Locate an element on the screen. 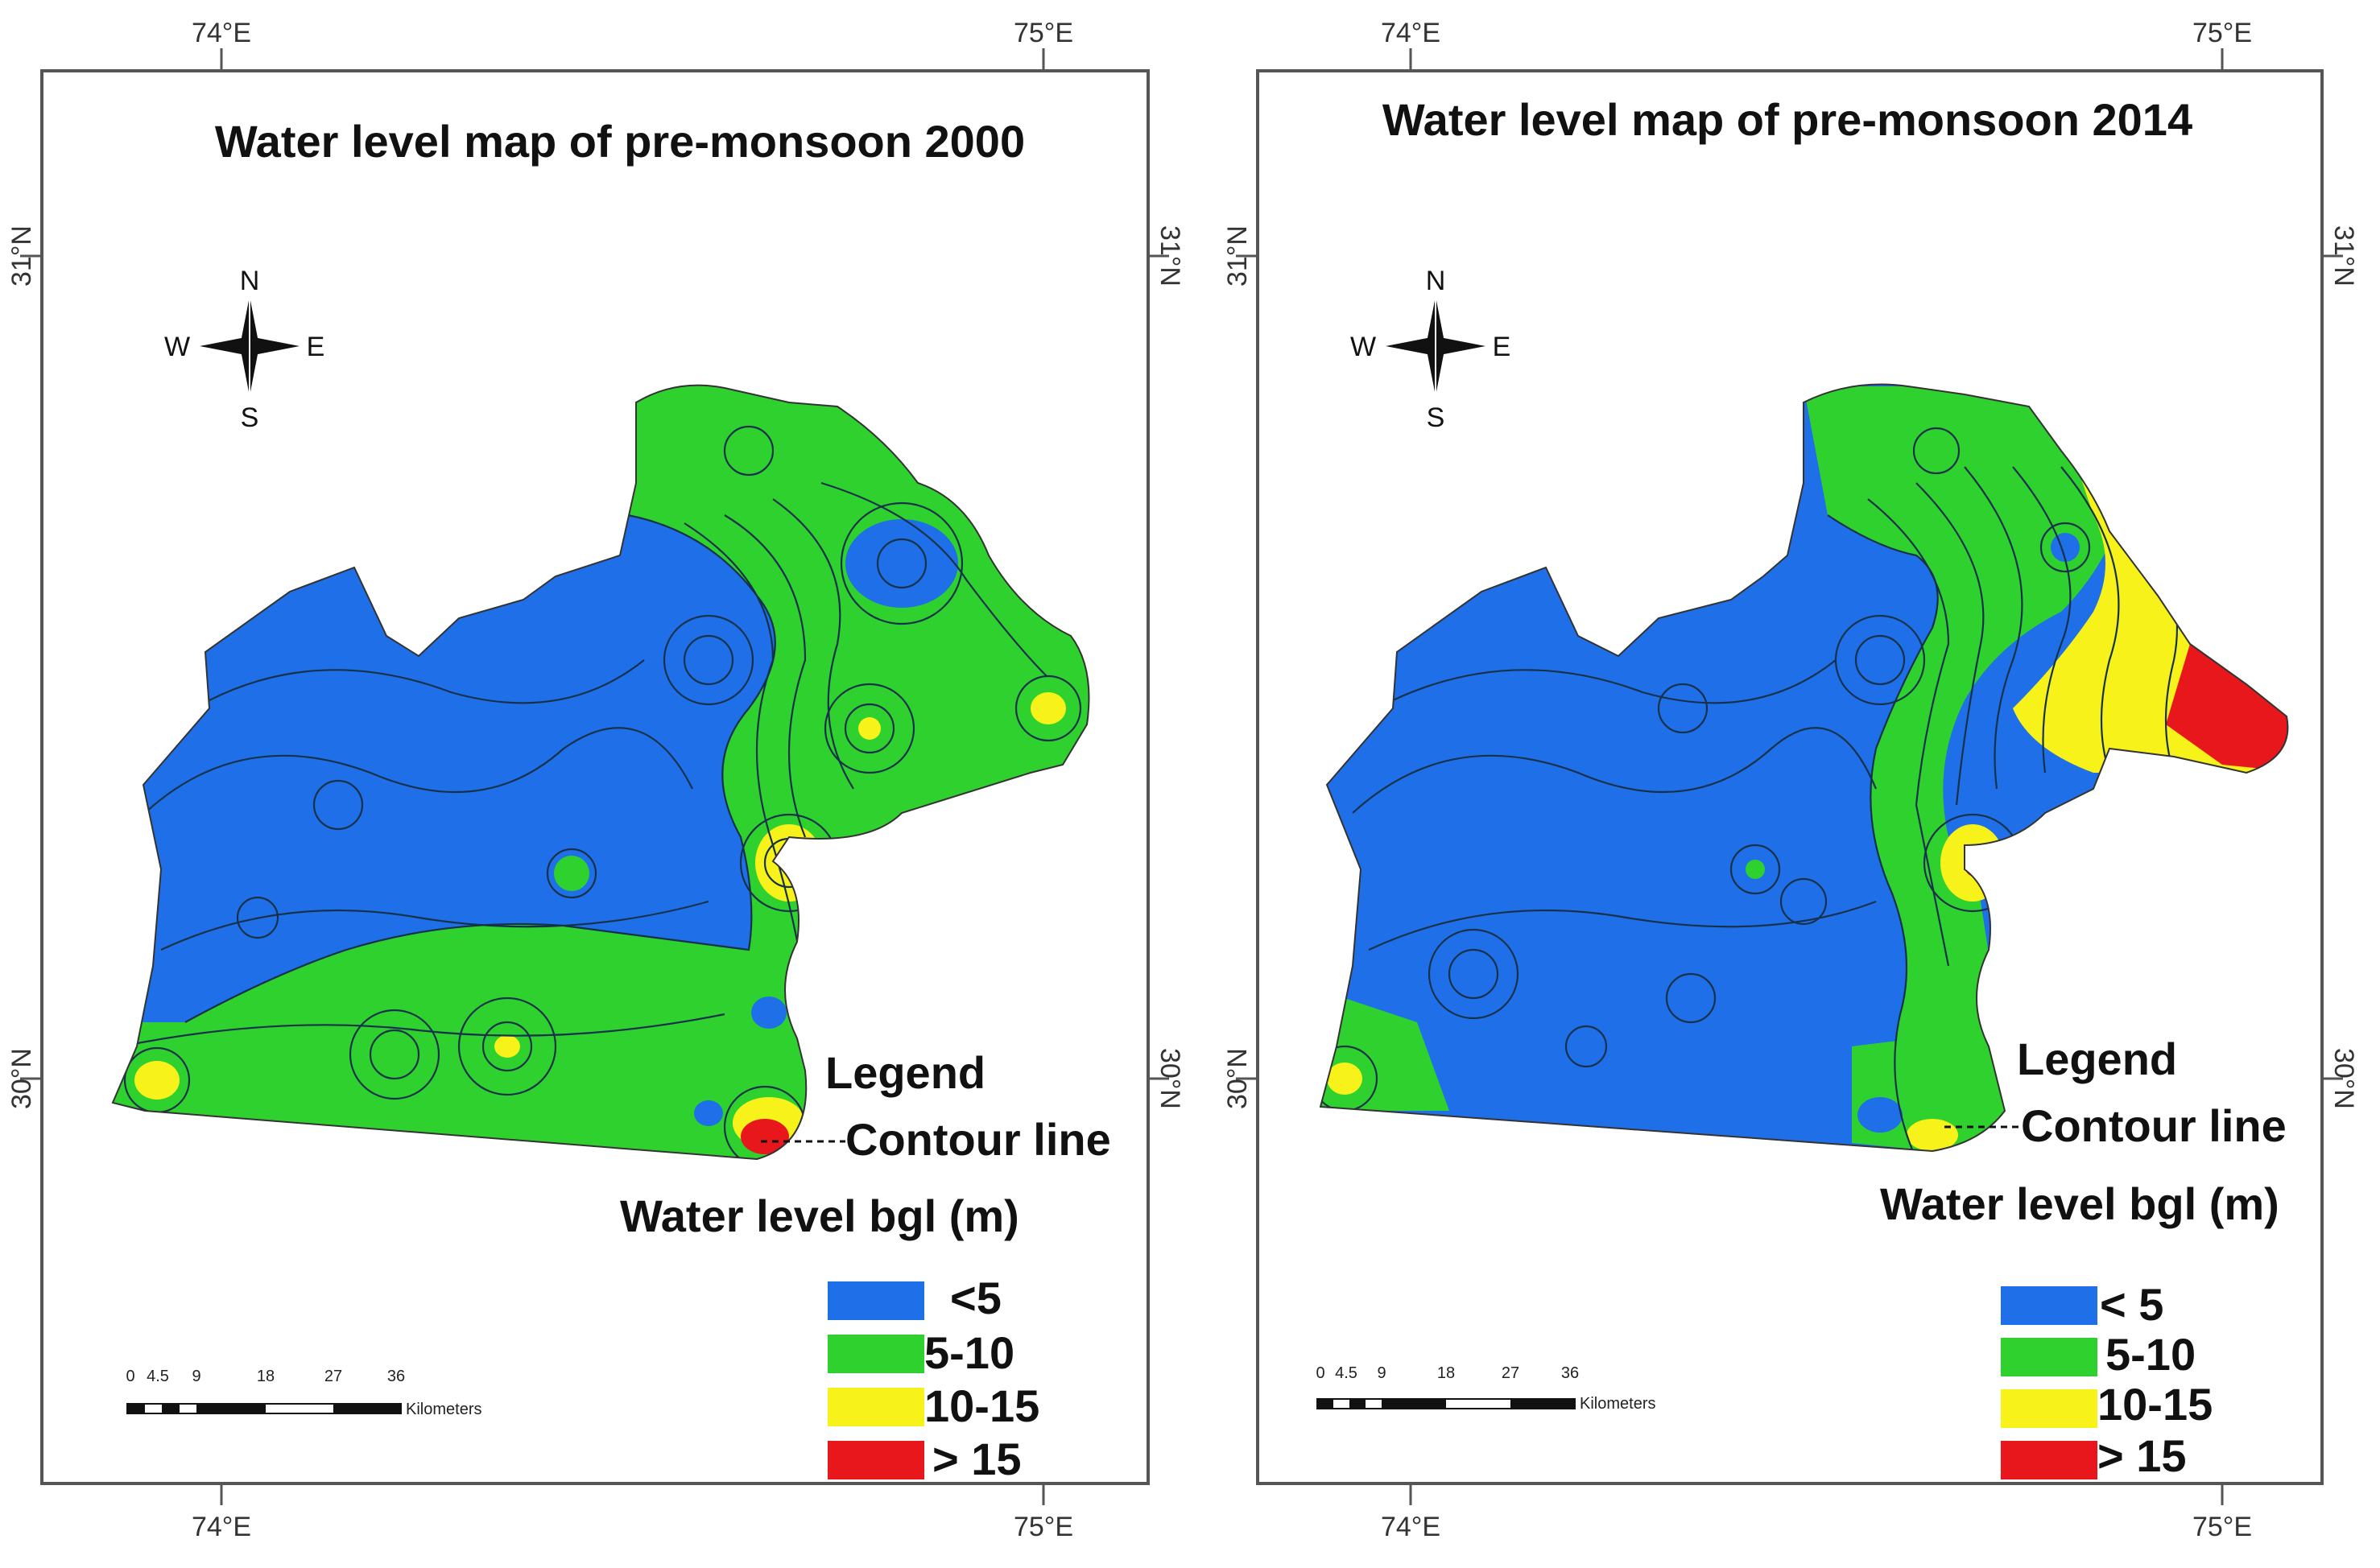 The width and height of the screenshot is (2380, 1568). legend-label-lt5: < 5 is located at coordinates (2131, 1304).